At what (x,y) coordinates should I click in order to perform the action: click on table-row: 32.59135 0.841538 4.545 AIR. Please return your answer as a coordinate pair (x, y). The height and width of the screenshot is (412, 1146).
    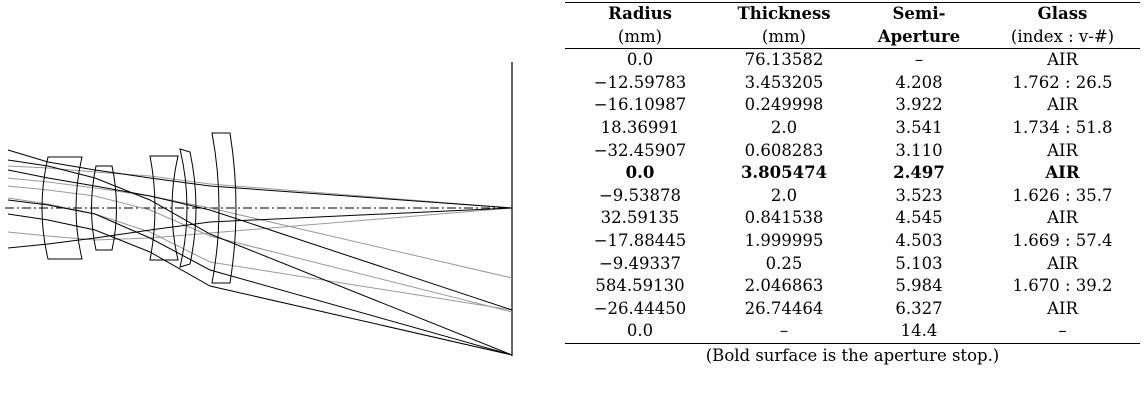
    Looking at the image, I should click on (852, 218).